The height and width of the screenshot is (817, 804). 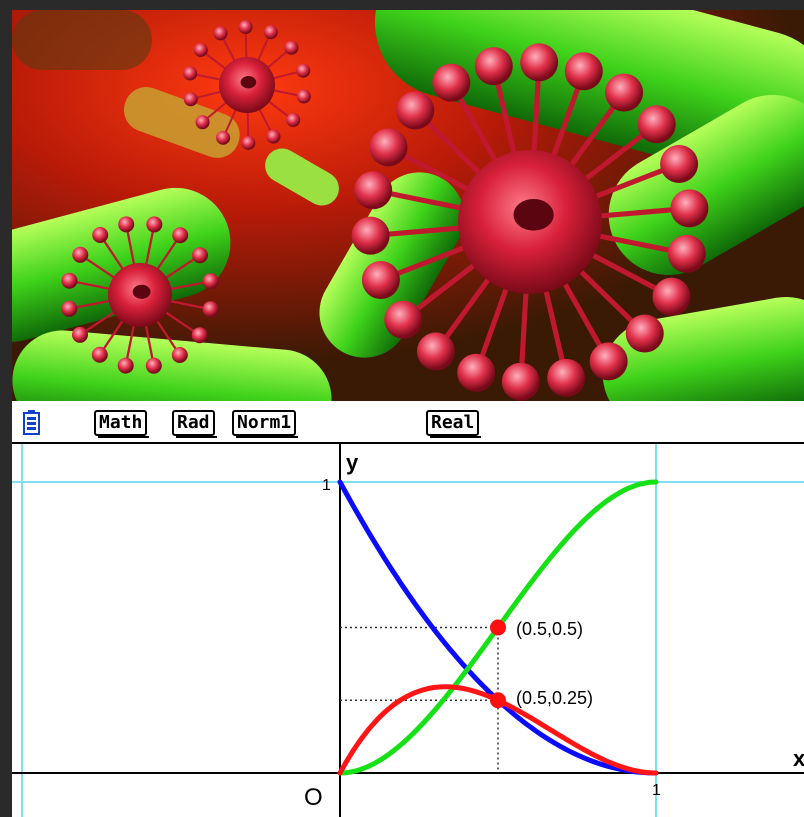 What do you see at coordinates (419, 699) in the screenshot?
I see `dotted-guides` at bounding box center [419, 699].